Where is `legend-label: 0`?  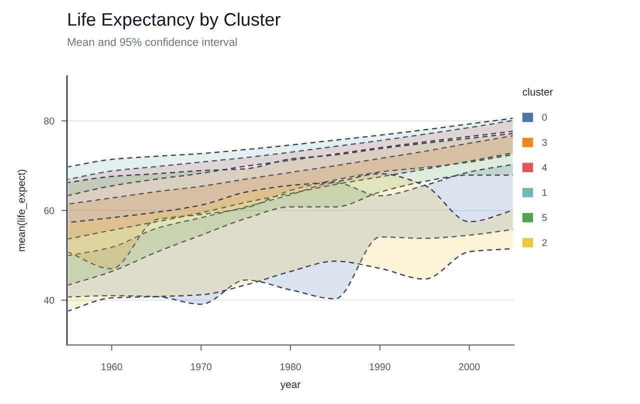
legend-label: 0 is located at coordinates (544, 117).